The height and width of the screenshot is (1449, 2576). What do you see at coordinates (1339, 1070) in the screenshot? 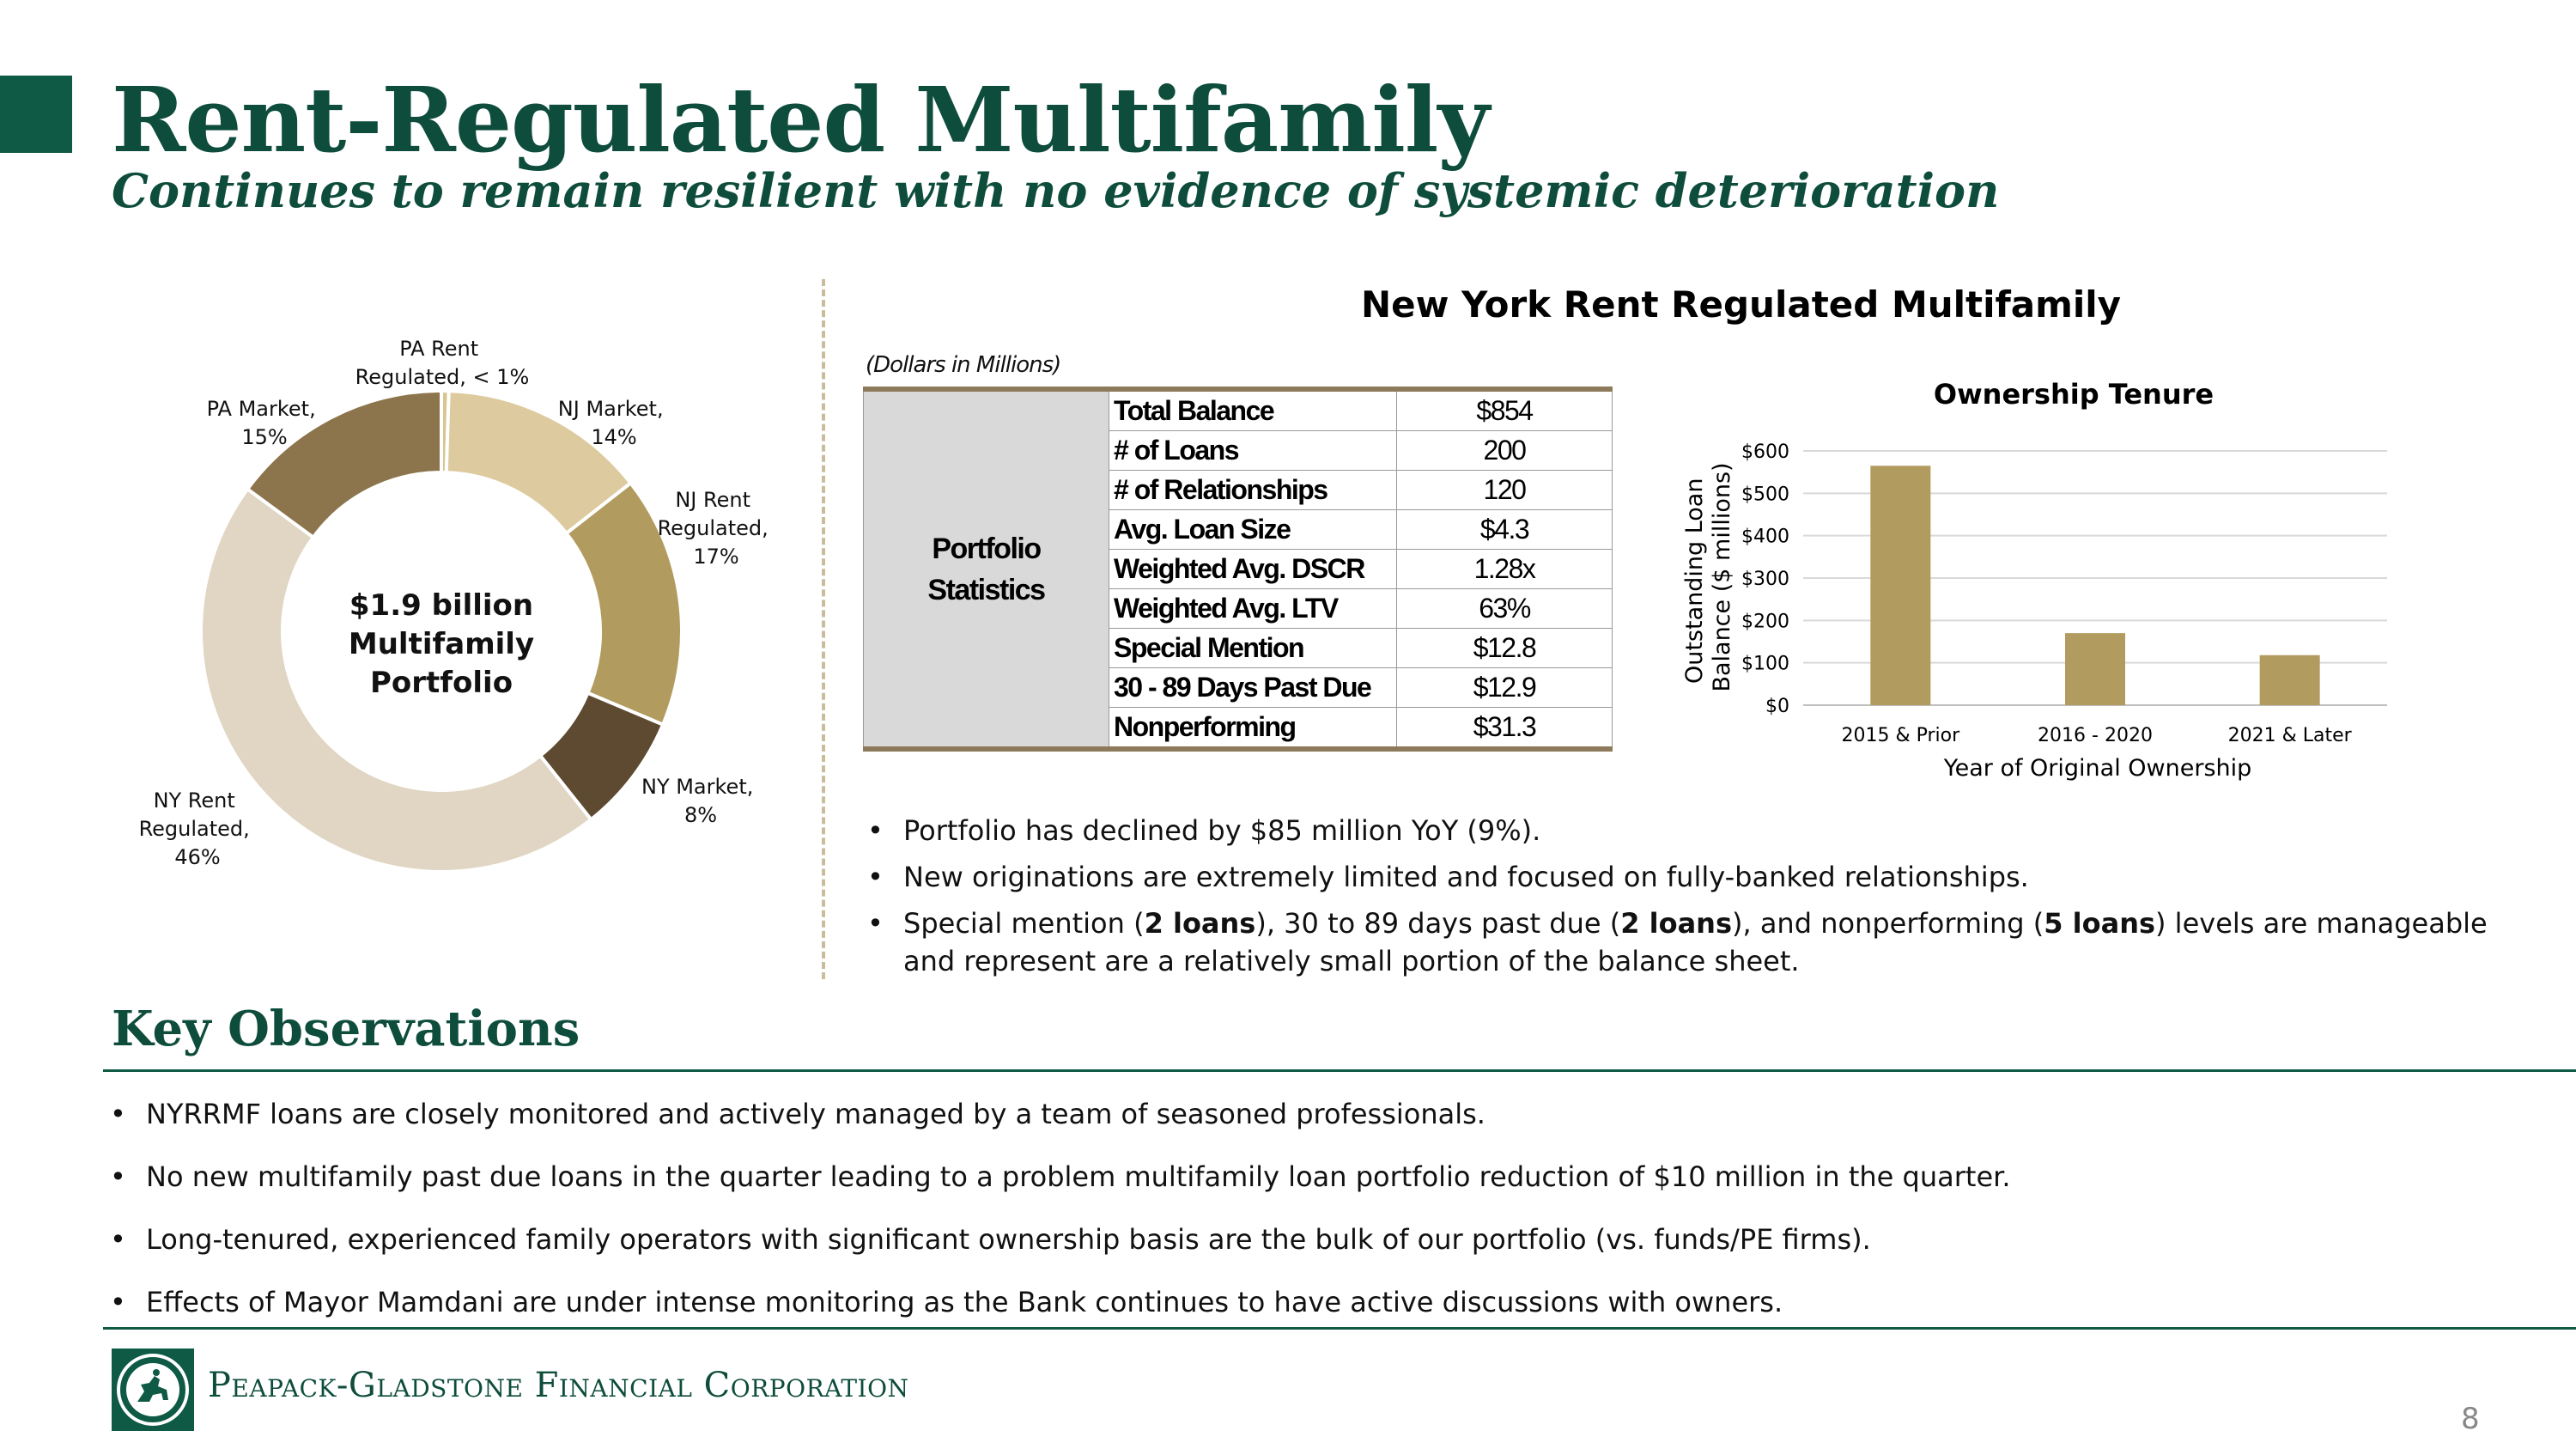
I see `section-rule` at bounding box center [1339, 1070].